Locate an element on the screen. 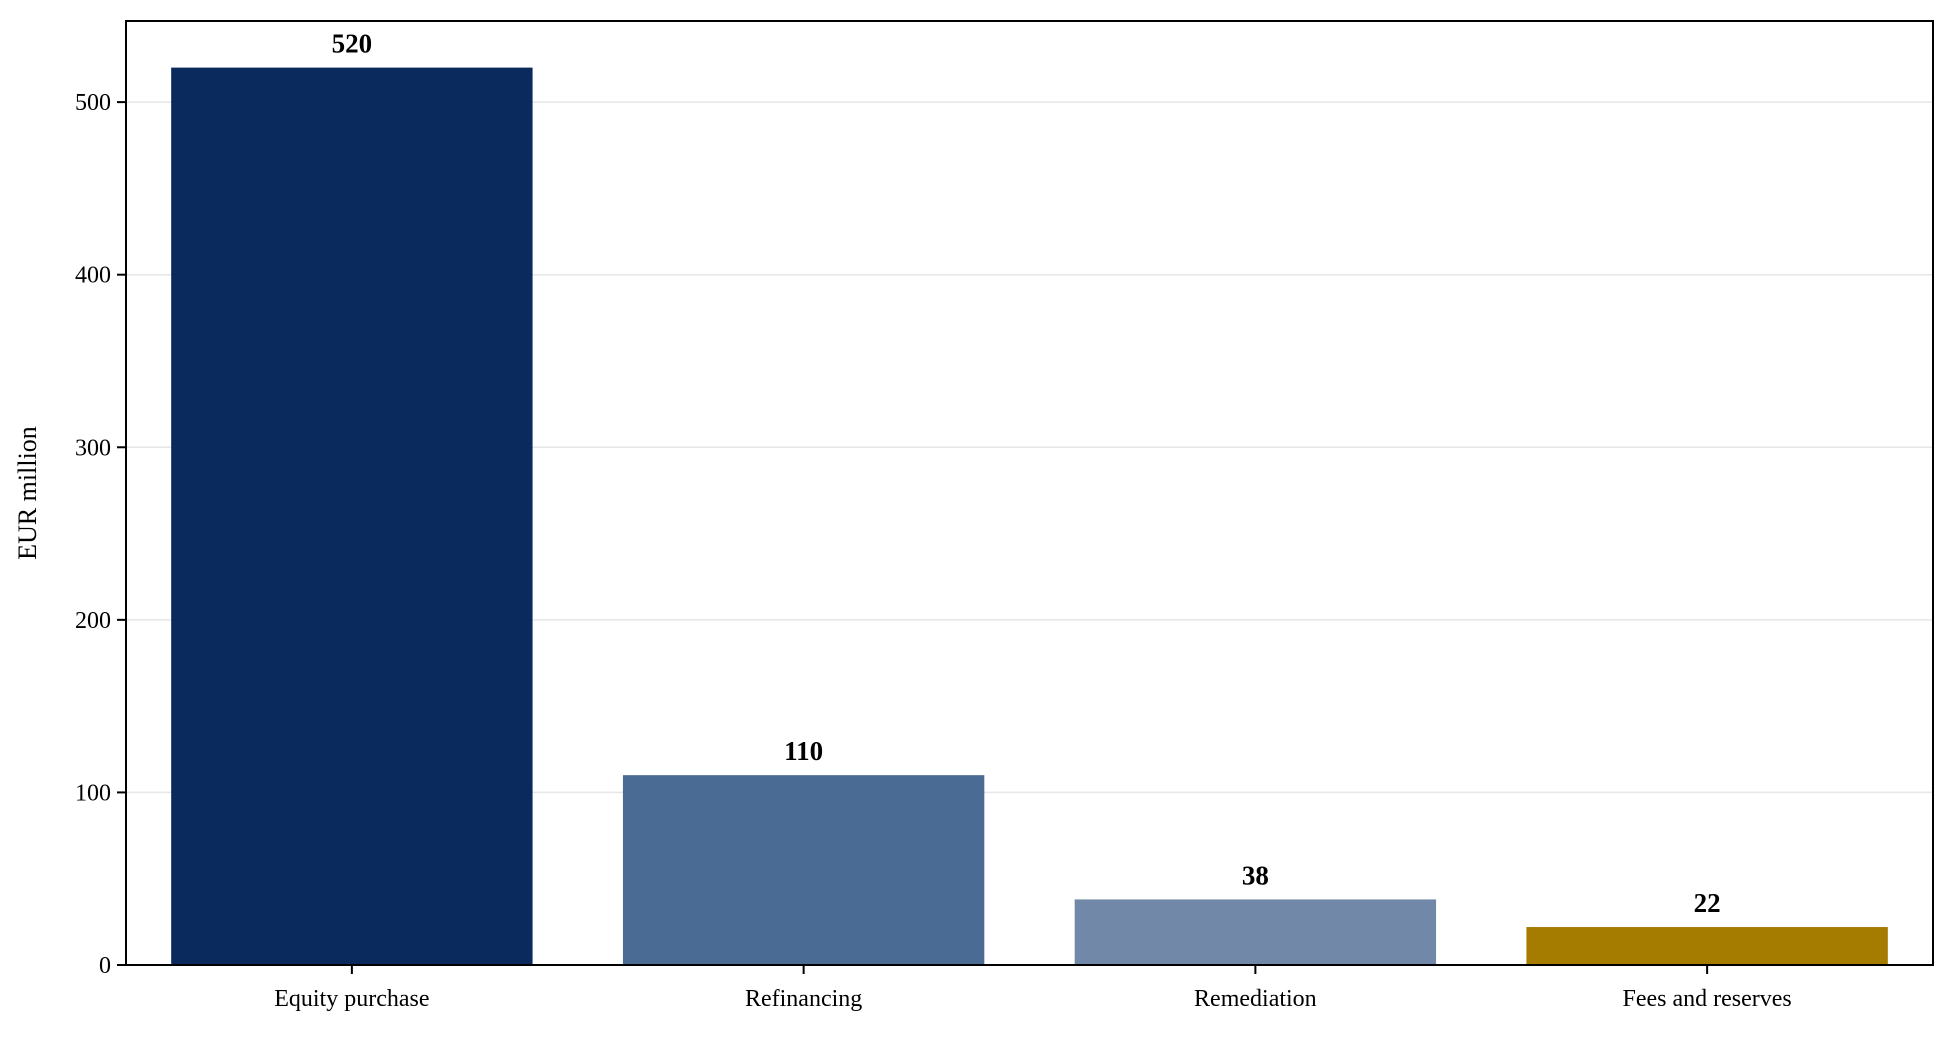 The height and width of the screenshot is (1038, 1953). y-tick-label: 100 is located at coordinates (93, 793).